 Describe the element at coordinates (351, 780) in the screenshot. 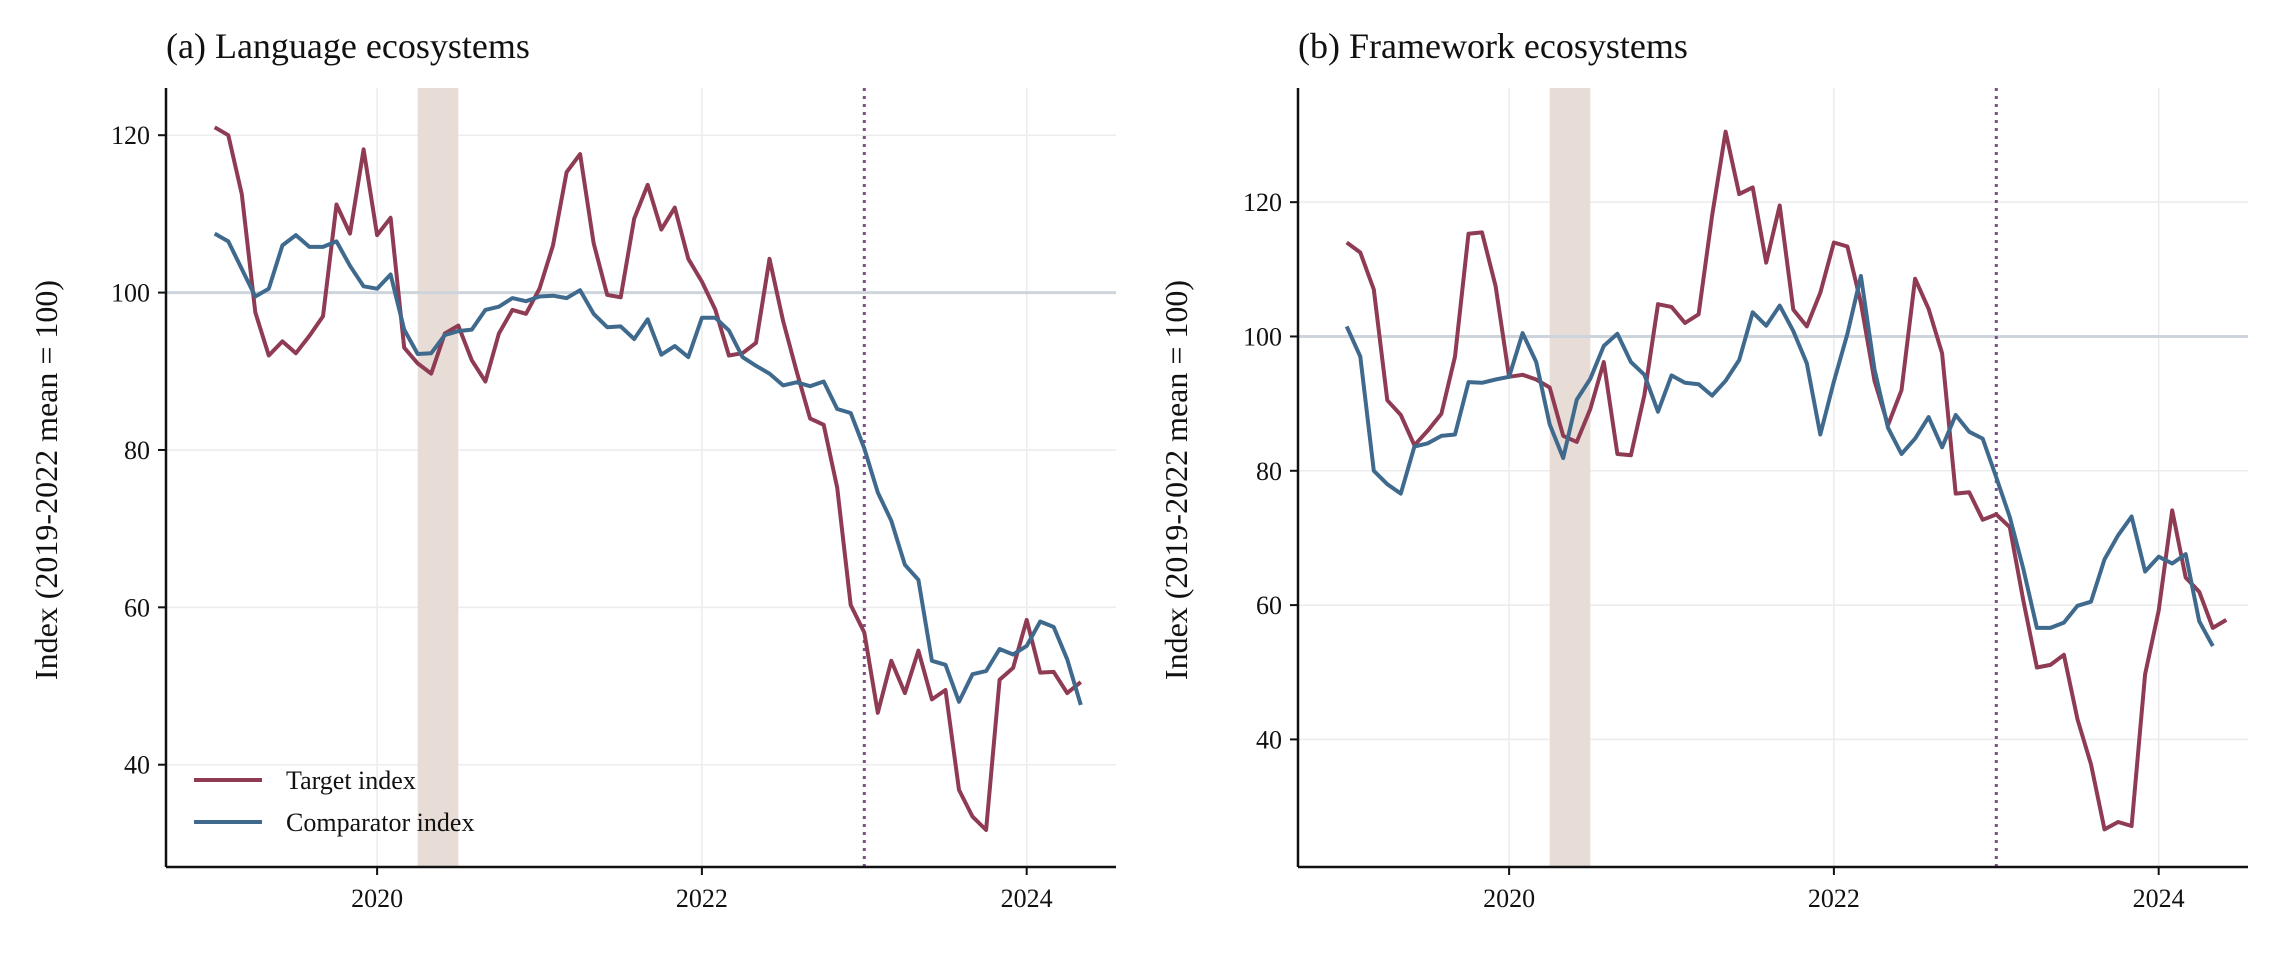

I see `legend-label-target: Target index` at that location.